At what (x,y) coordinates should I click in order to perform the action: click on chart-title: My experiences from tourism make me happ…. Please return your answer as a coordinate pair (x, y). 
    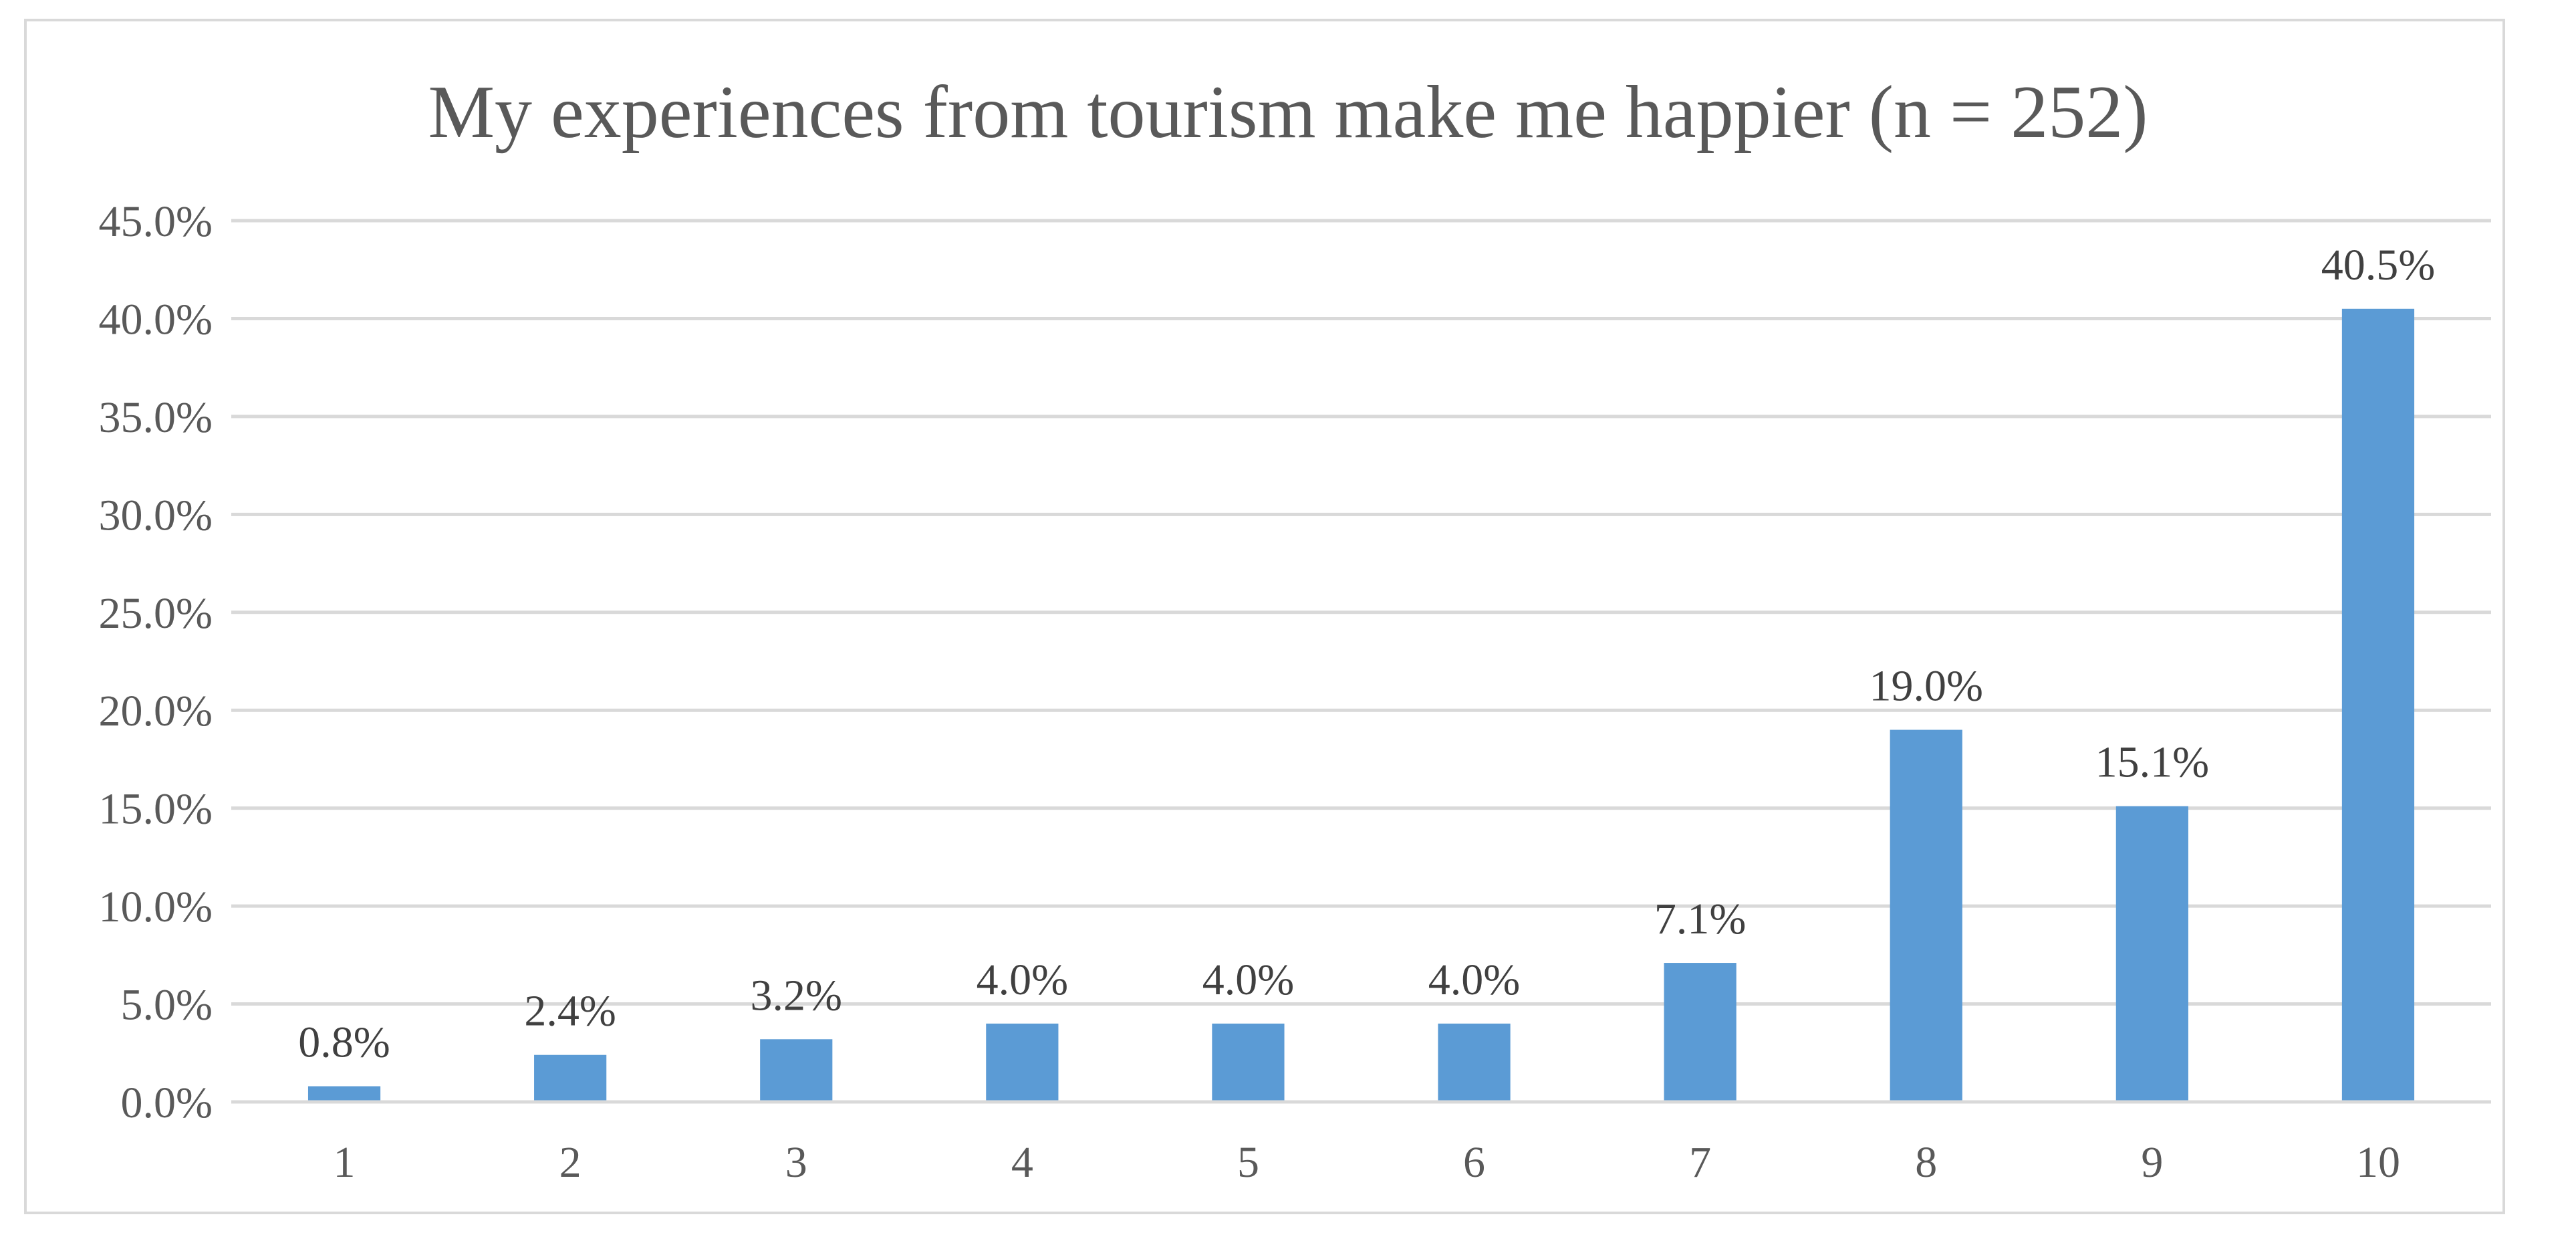
    Looking at the image, I should click on (1288, 112).